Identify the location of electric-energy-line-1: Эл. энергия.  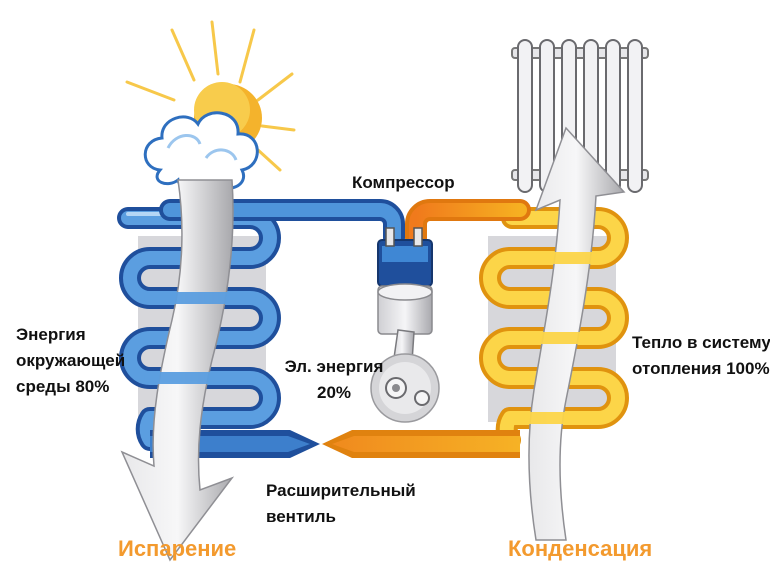
(334, 366).